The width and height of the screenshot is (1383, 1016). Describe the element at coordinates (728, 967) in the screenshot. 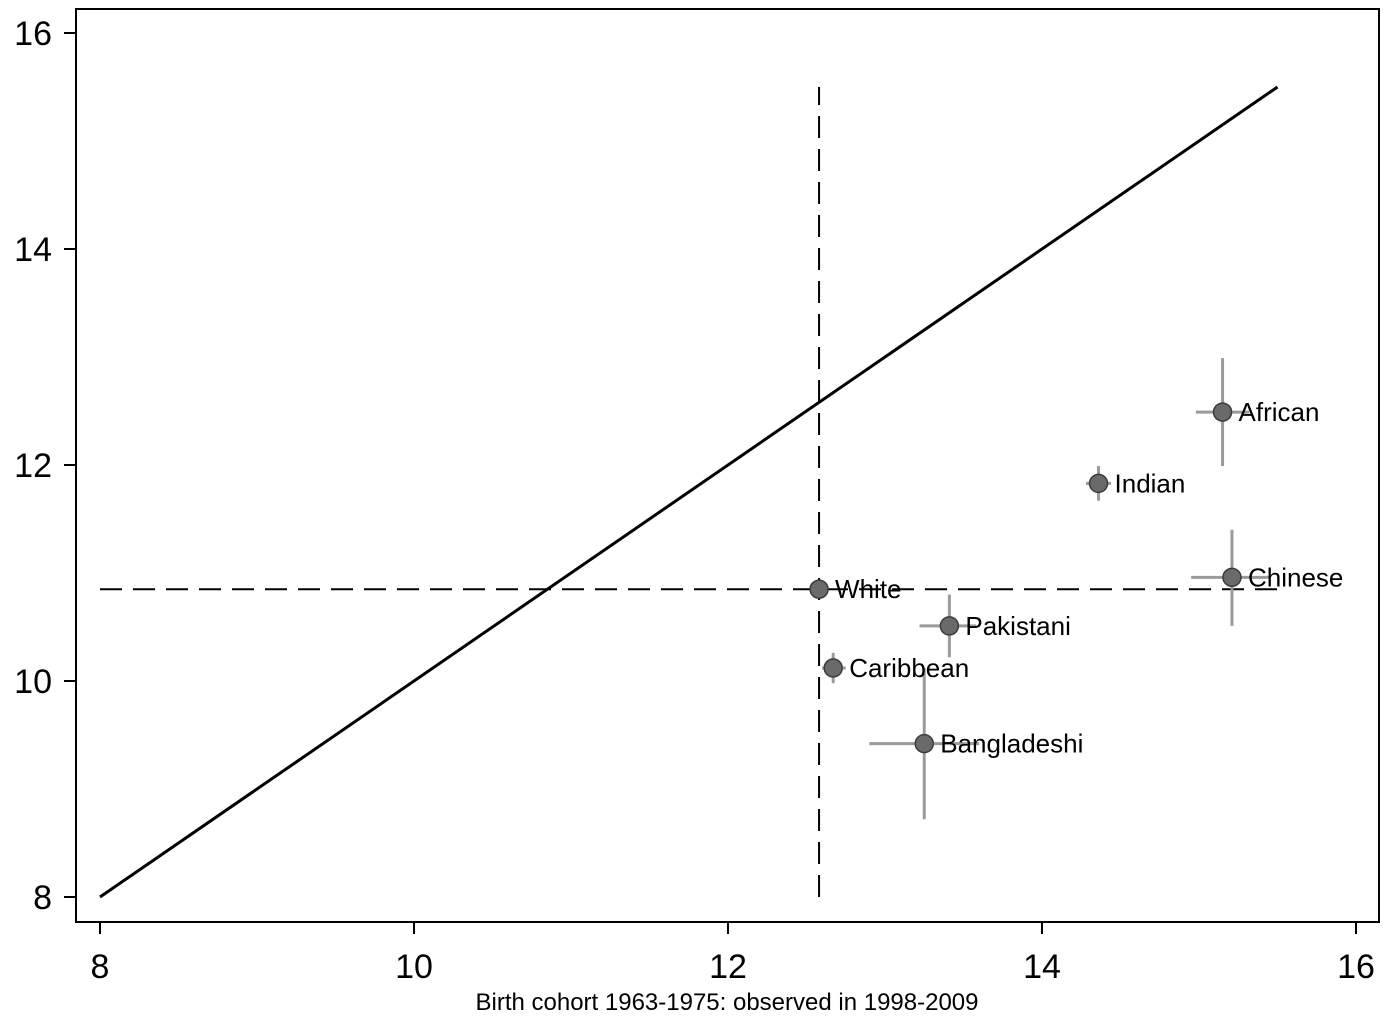

I see `x-tick-label: 12` at that location.